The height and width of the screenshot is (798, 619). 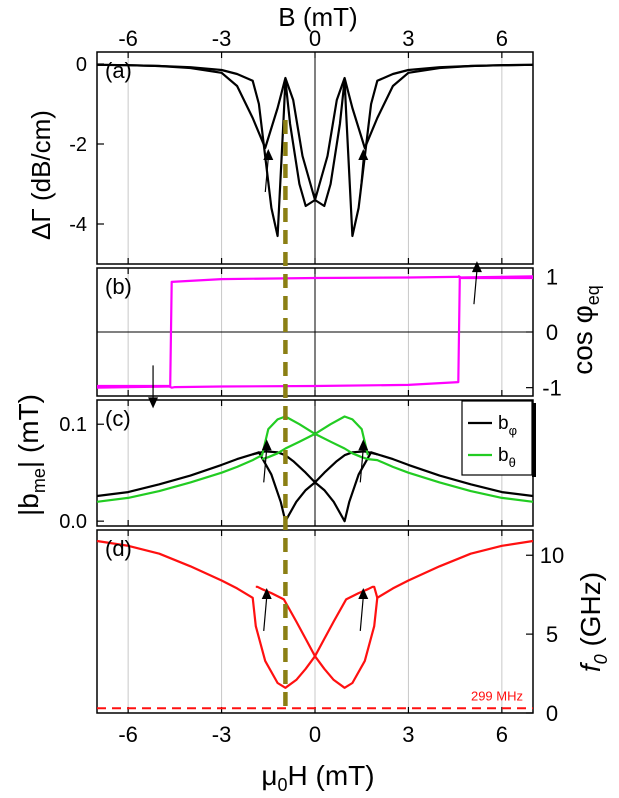 I want to click on panel-a-arrow-0-shaft, so click(x=266, y=175).